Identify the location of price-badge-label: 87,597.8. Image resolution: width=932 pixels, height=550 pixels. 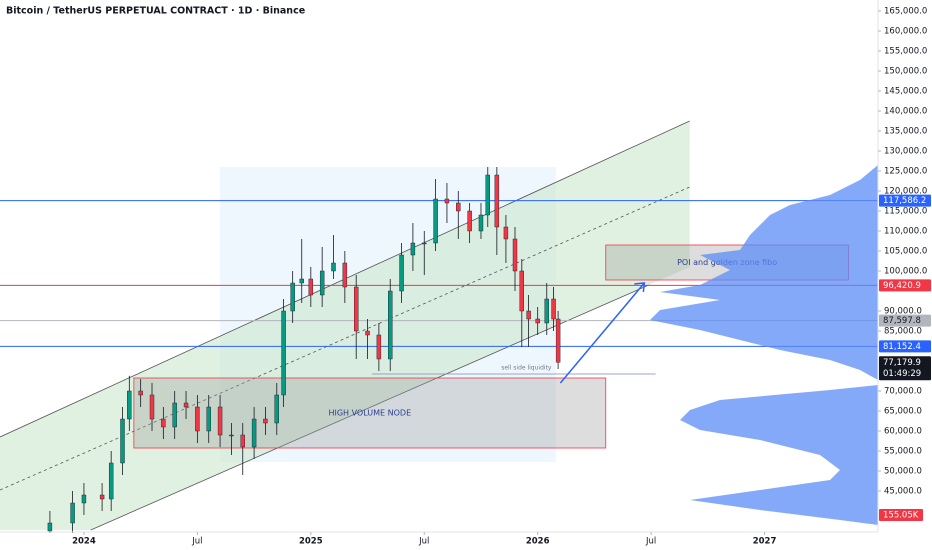
(902, 321).